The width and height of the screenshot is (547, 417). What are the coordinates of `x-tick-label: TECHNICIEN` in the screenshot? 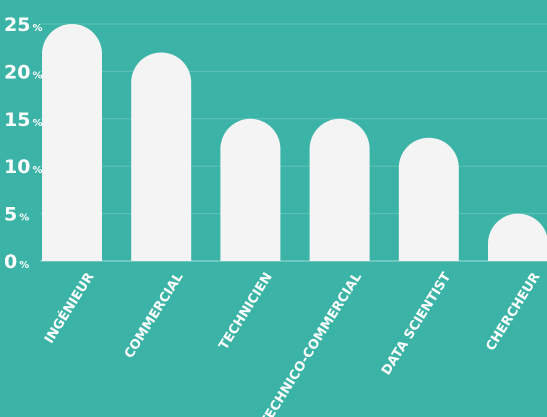 It's located at (245, 311).